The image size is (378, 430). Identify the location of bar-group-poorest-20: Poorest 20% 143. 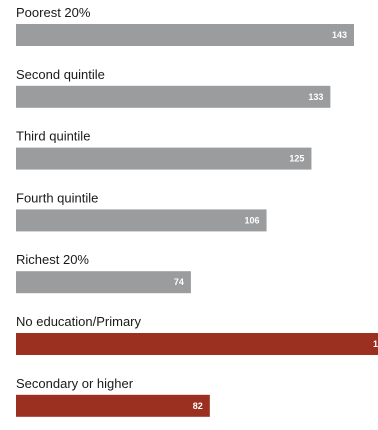
(185, 25).